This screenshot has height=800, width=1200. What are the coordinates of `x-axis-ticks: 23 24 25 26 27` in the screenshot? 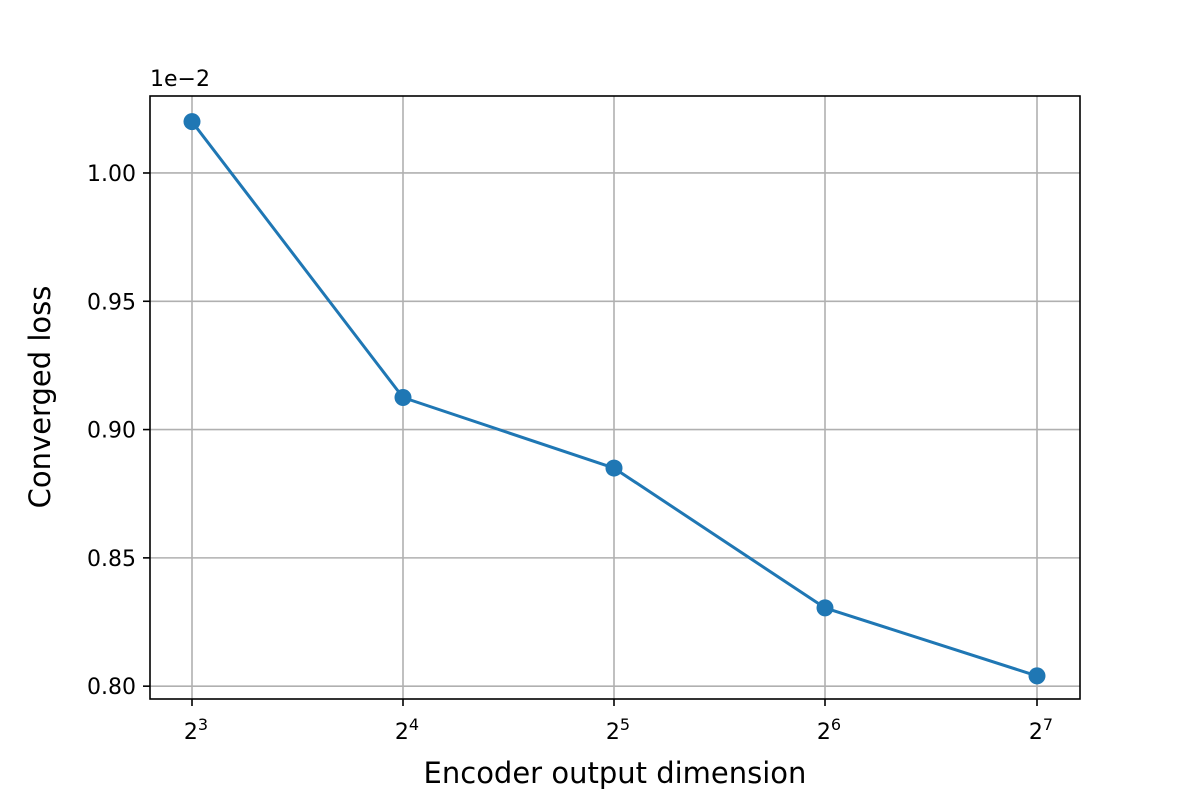 It's located at (618, 722).